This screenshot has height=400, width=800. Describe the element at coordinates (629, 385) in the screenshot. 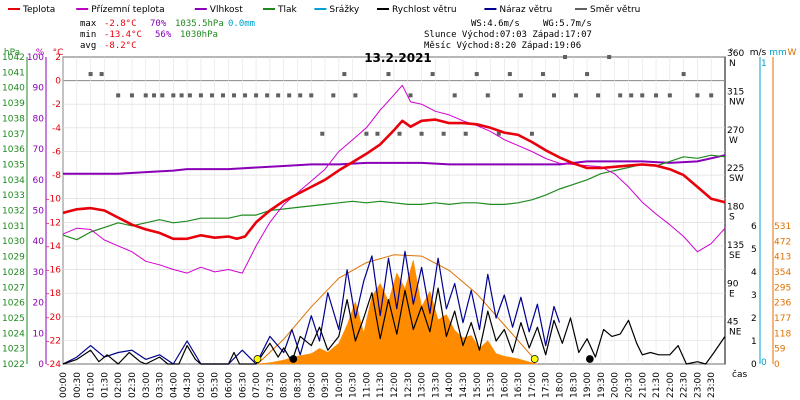

I see `axis-tick-time: 20:30` at that location.